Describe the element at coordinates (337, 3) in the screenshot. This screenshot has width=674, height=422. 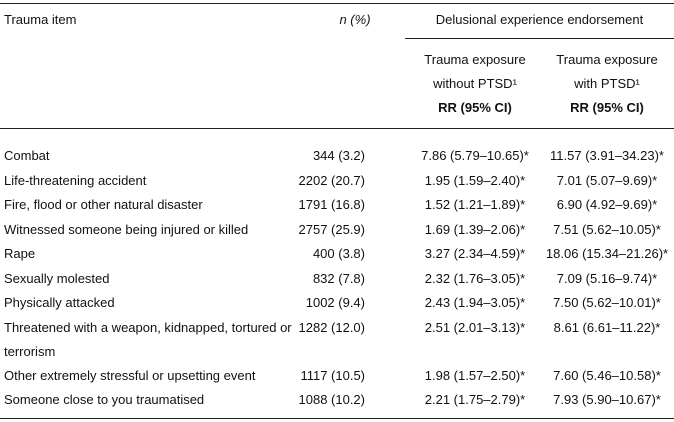
I see `top-rule` at that location.